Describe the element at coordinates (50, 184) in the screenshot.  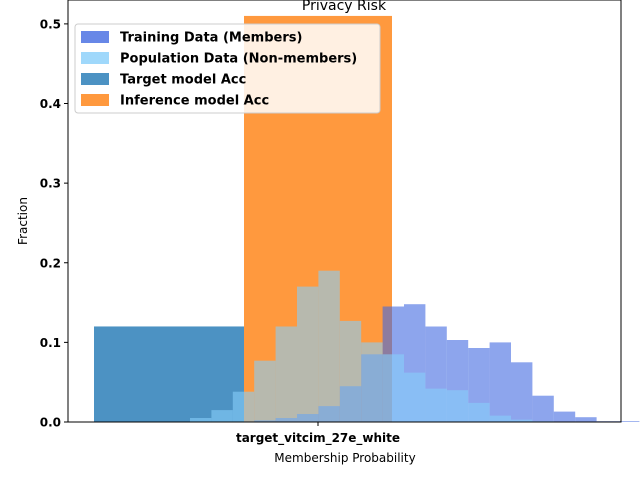
I see `y-tick-label: 0.3` at that location.